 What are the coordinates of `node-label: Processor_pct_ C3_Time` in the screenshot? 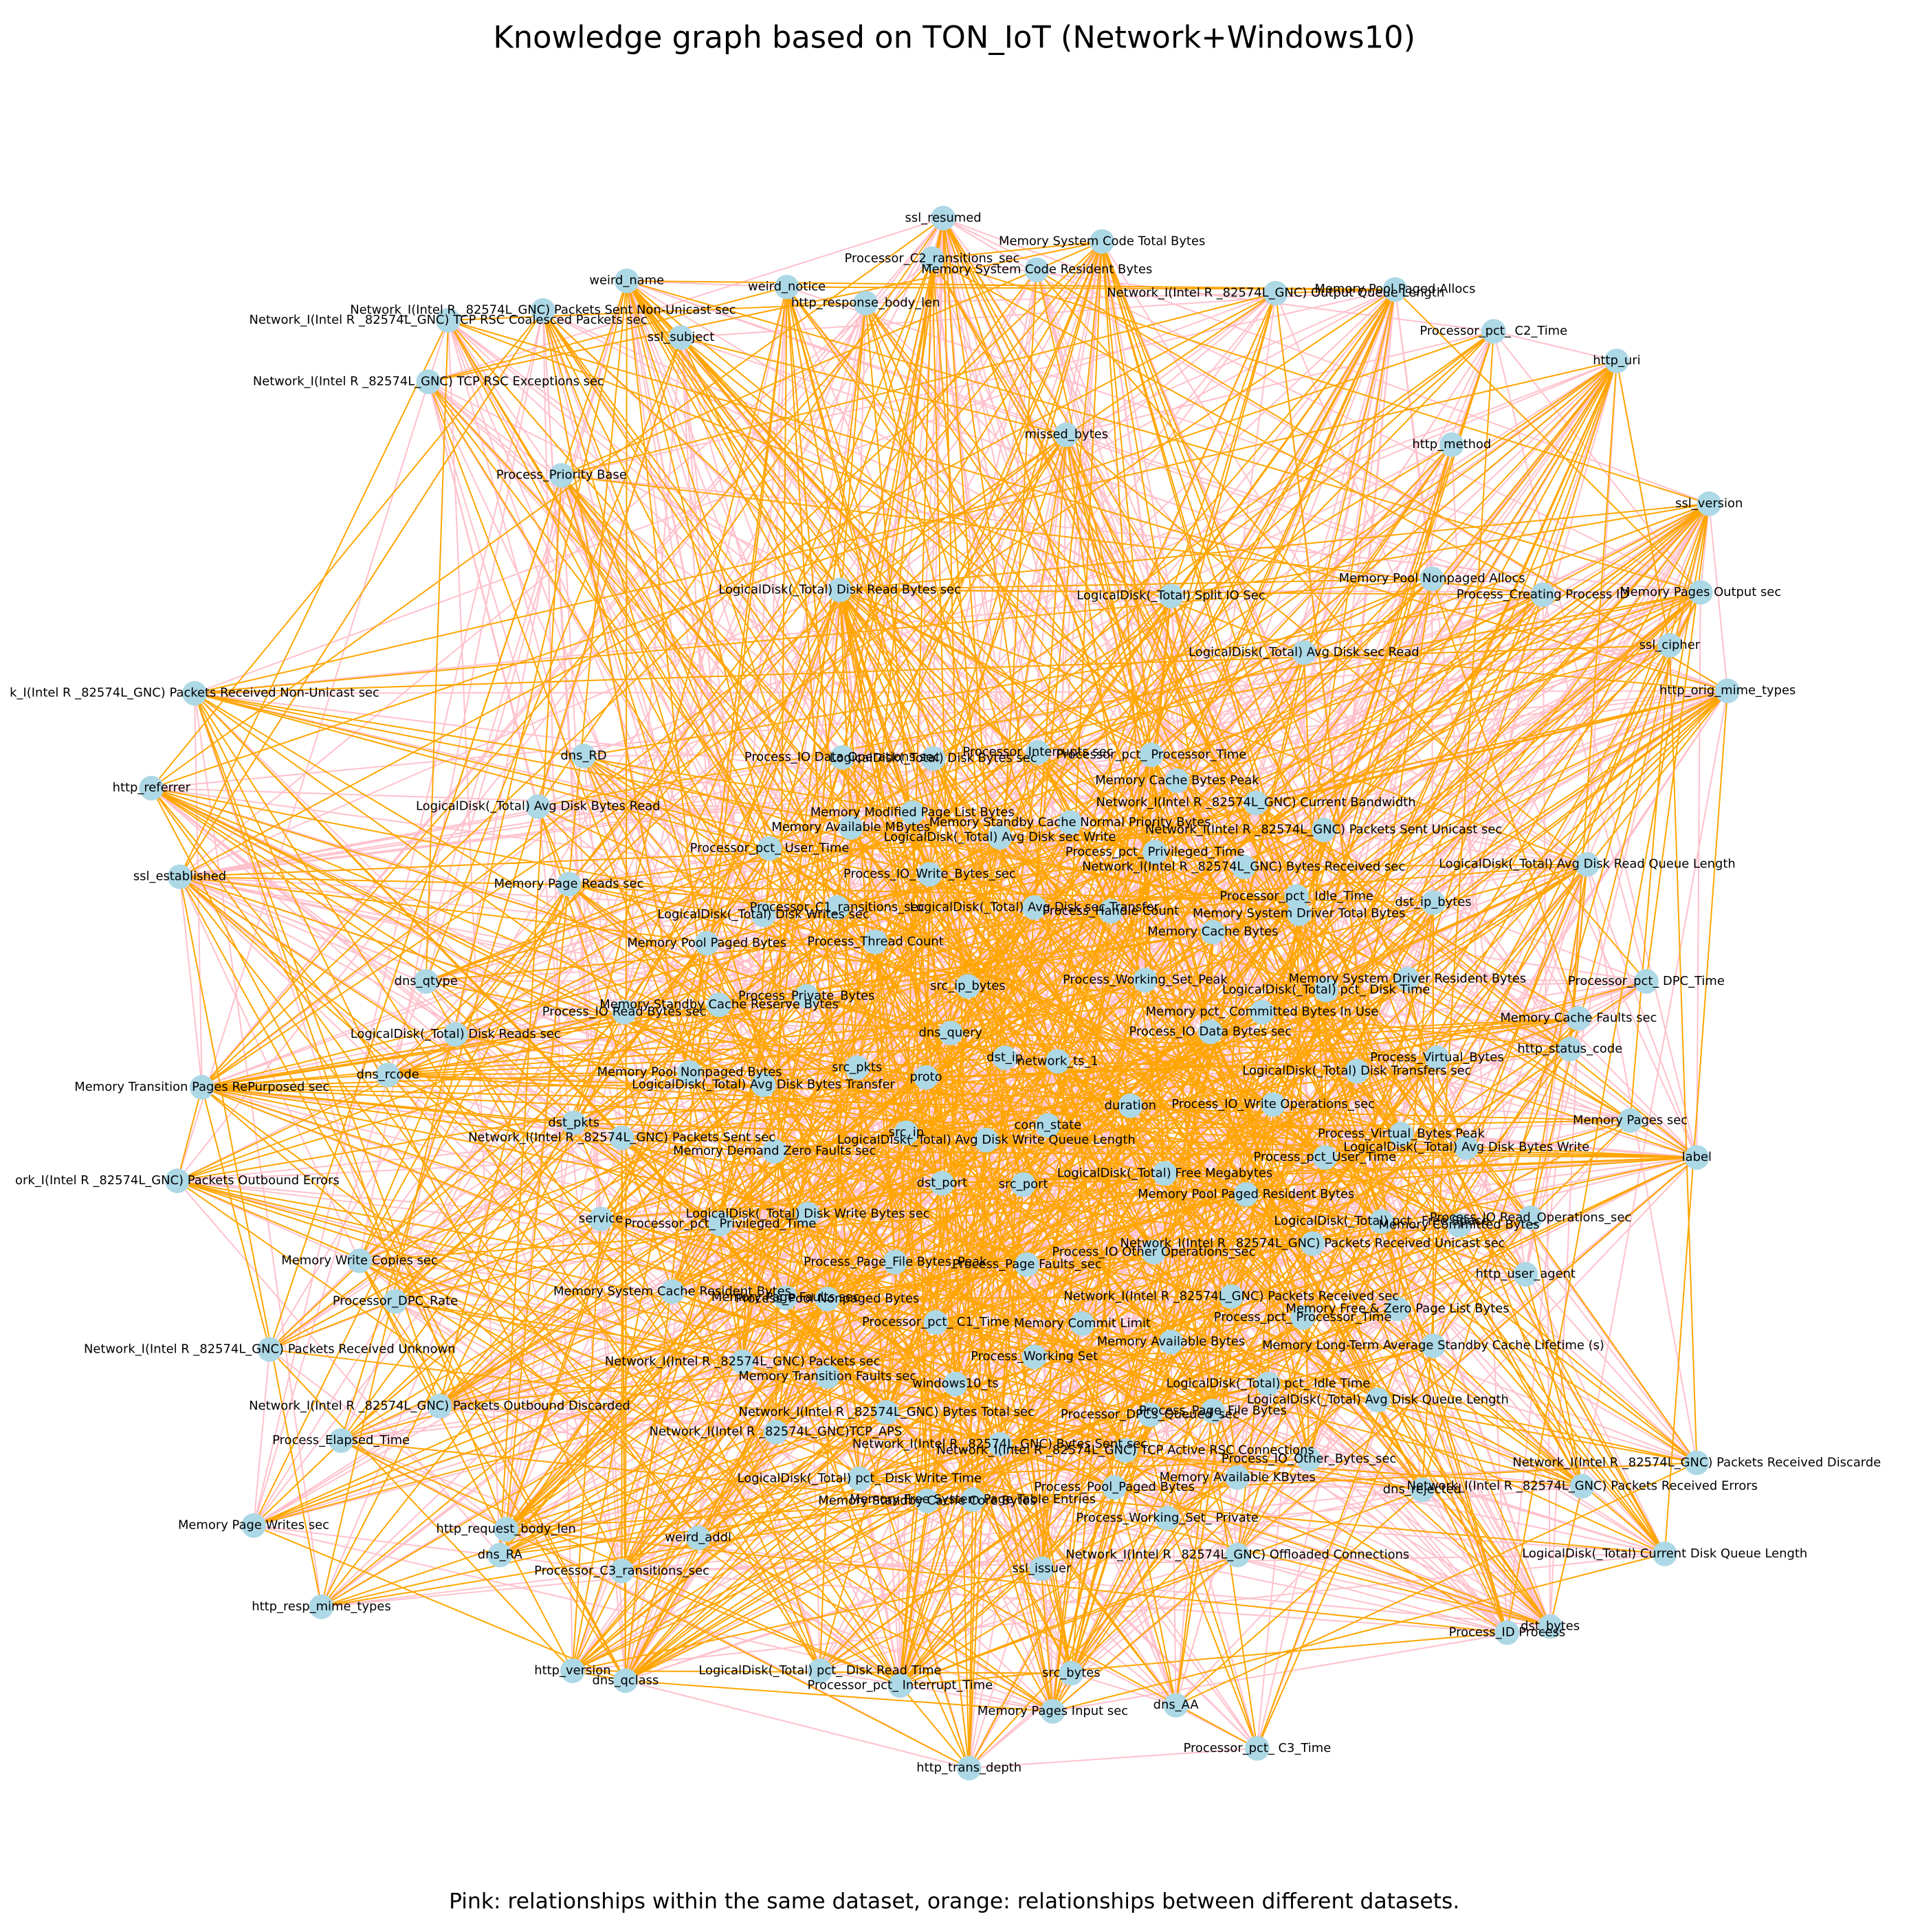 It's located at (1257, 1748).